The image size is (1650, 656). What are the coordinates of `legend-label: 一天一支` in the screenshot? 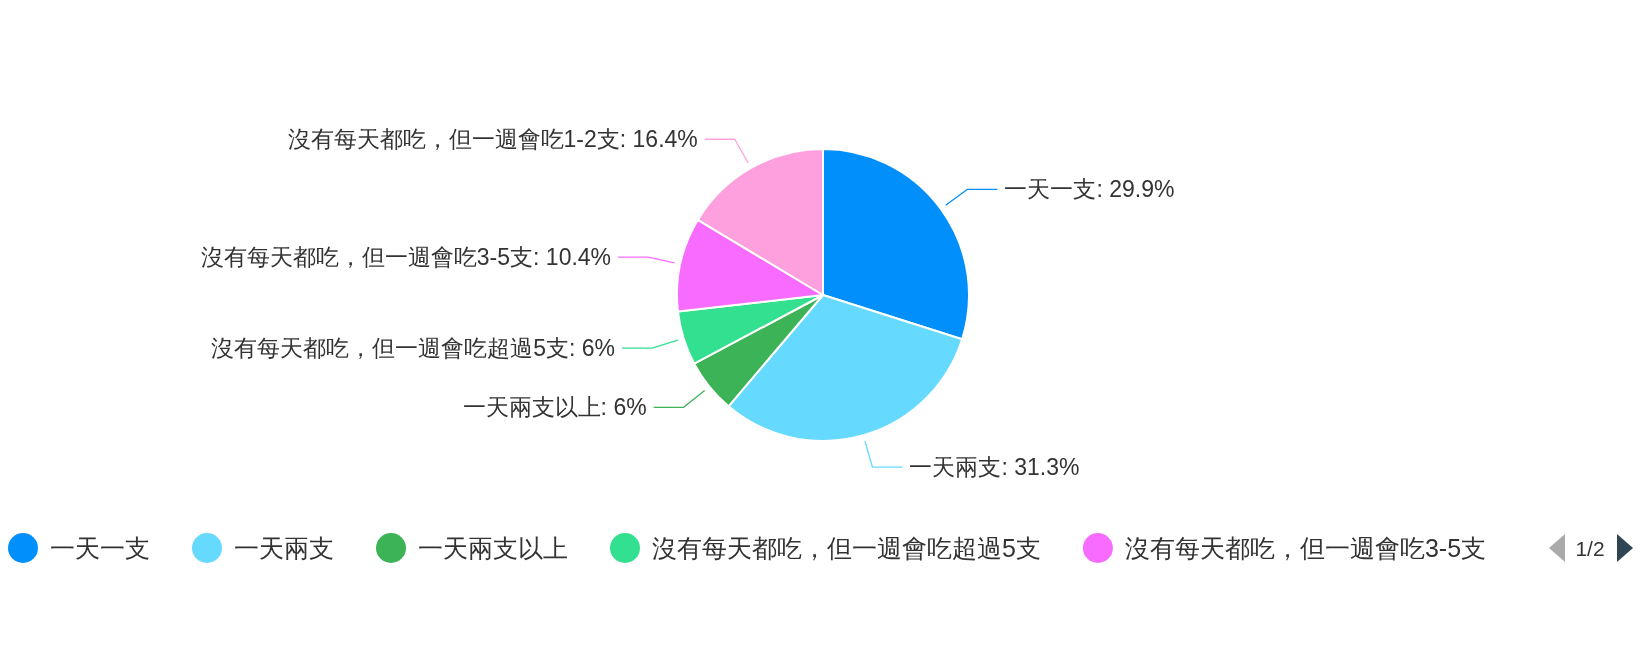 It's located at (100, 548).